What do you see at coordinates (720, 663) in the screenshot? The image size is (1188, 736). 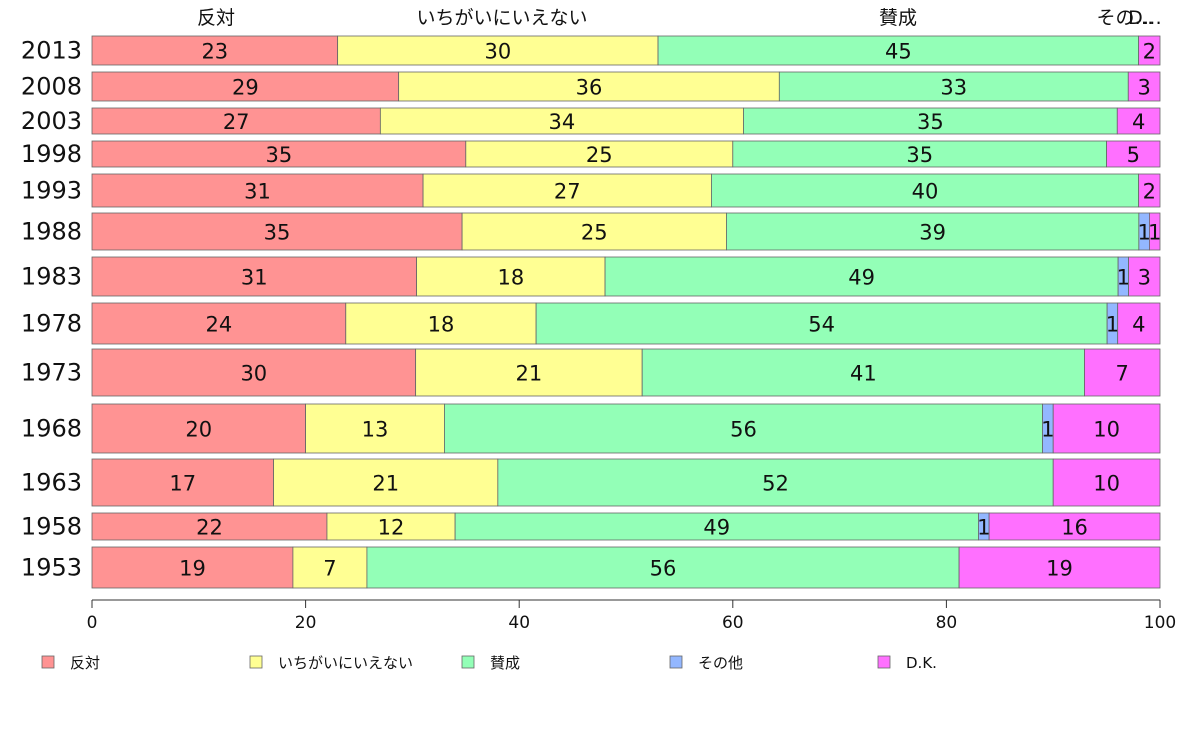 I see `legend-label: その他` at bounding box center [720, 663].